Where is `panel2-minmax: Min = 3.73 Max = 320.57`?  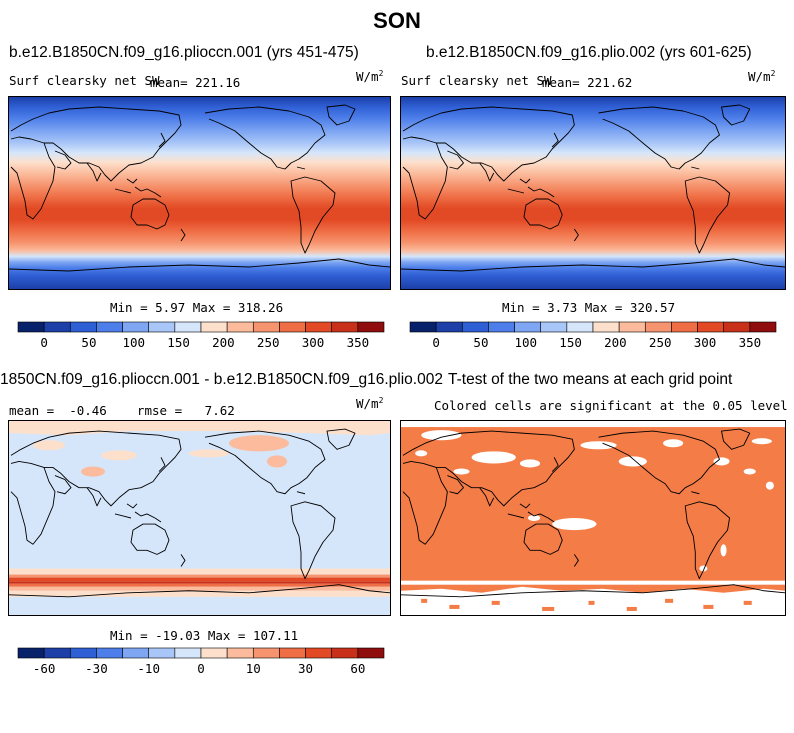 panel2-minmax: Min = 3.73 Max = 320.57 is located at coordinates (589, 307).